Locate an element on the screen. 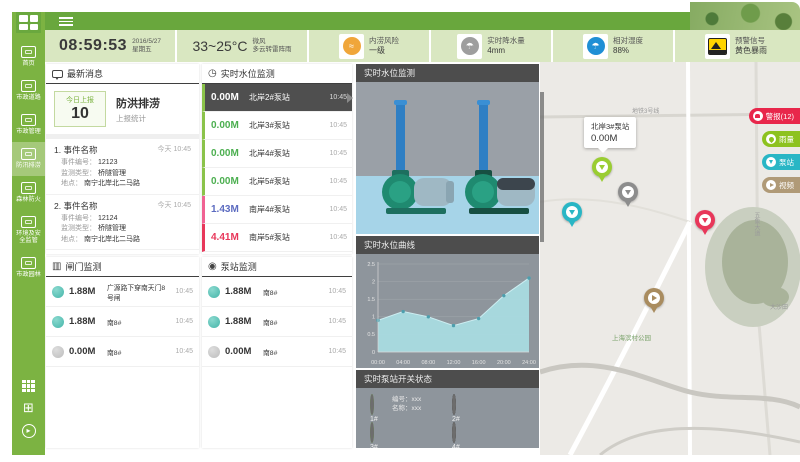  svg-text: 2 is located at coordinates (373, 282).